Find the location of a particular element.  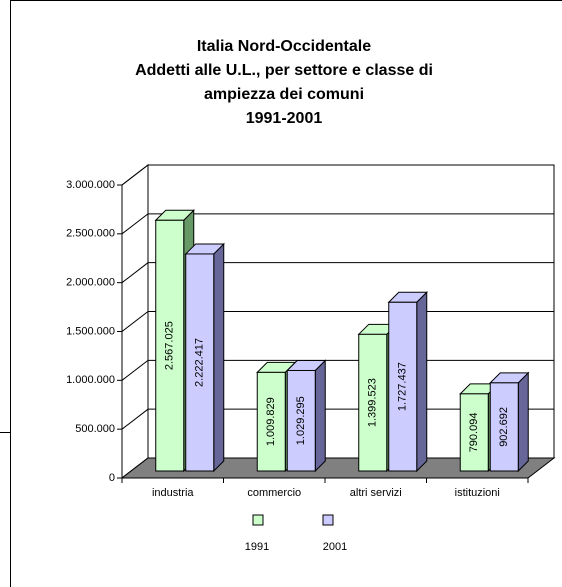

y-tick-label: 2.500.000 is located at coordinates (90, 234).